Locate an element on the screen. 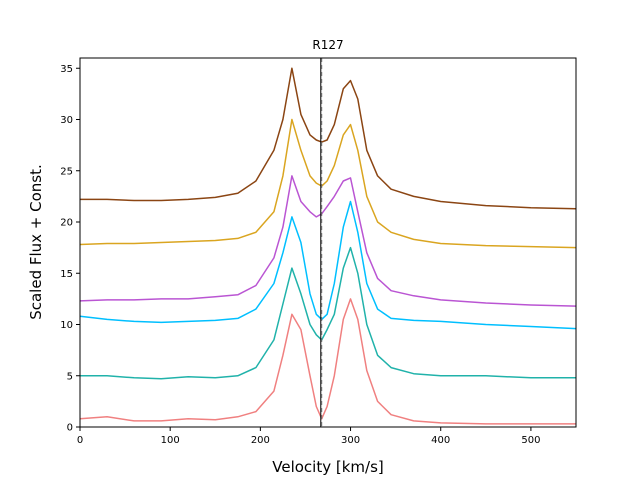 This screenshot has width=640, height=480. y-tick-label: 35 is located at coordinates (66, 69).